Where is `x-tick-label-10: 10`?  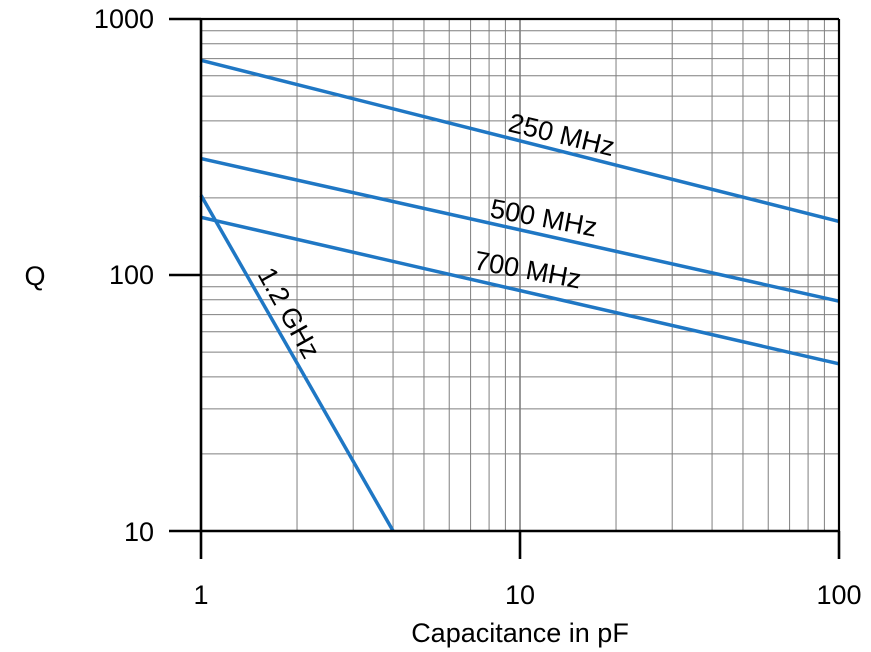 x-tick-label-10: 10 is located at coordinates (520, 595).